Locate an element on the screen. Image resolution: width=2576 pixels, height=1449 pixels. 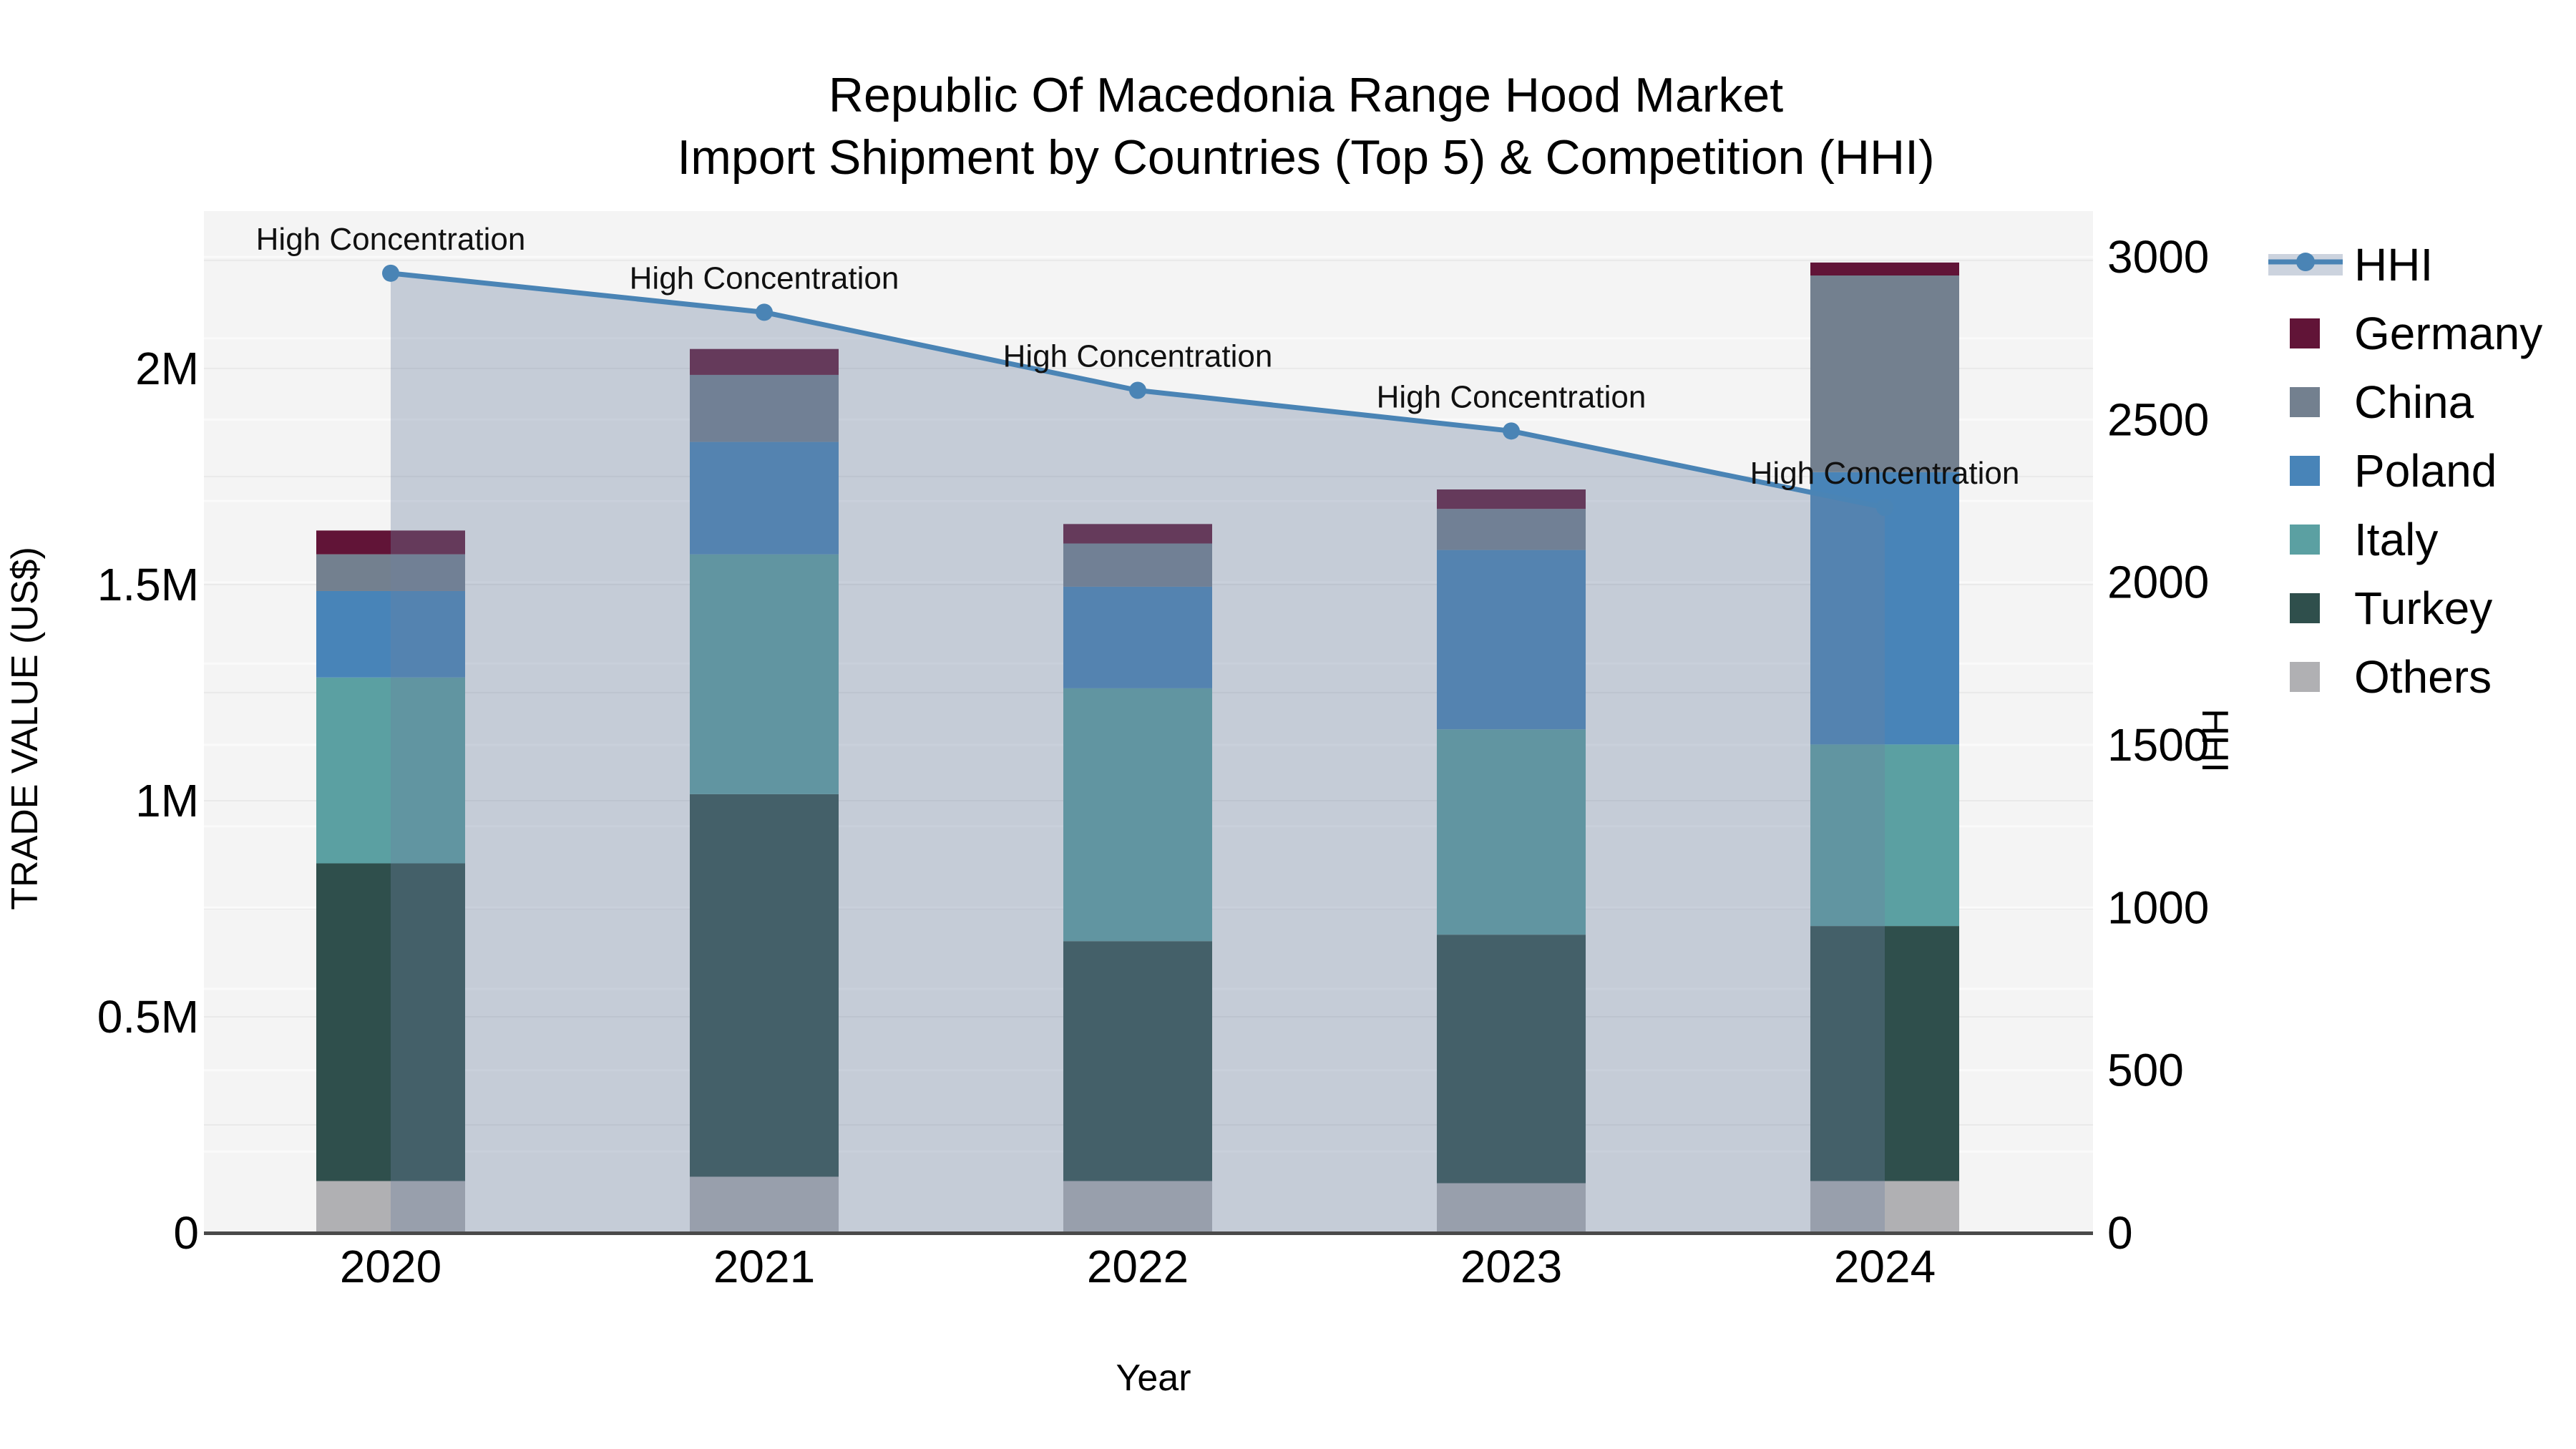
y-tick-label-right: 1500 is located at coordinates (2158, 745).